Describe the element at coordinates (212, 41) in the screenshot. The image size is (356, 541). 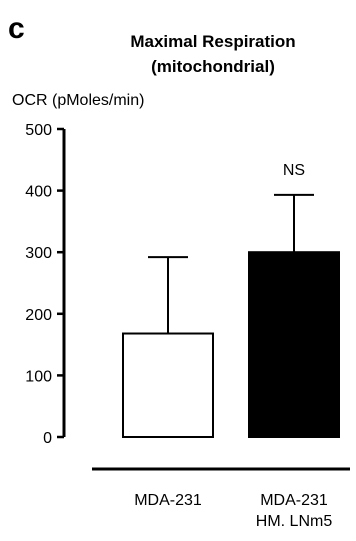
I see `chart-title-line-1: Maximal Respiration` at that location.